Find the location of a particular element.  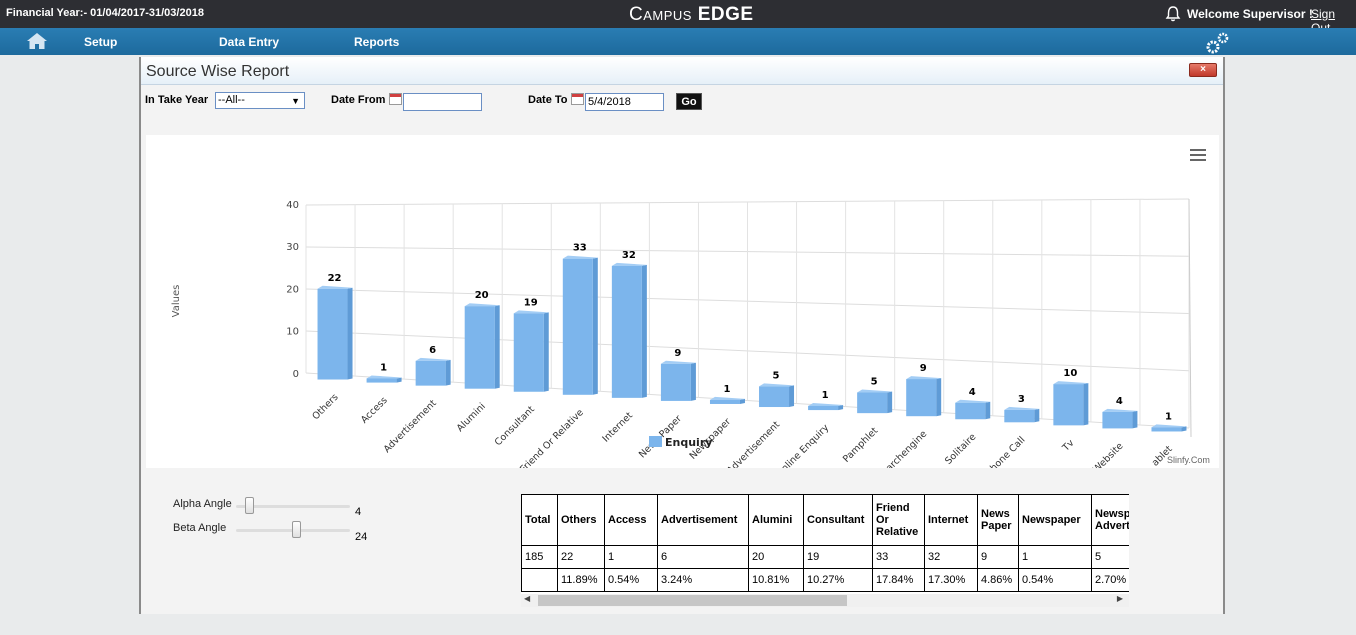

scroll-right-icon: ▶ is located at coordinates (1119, 598).